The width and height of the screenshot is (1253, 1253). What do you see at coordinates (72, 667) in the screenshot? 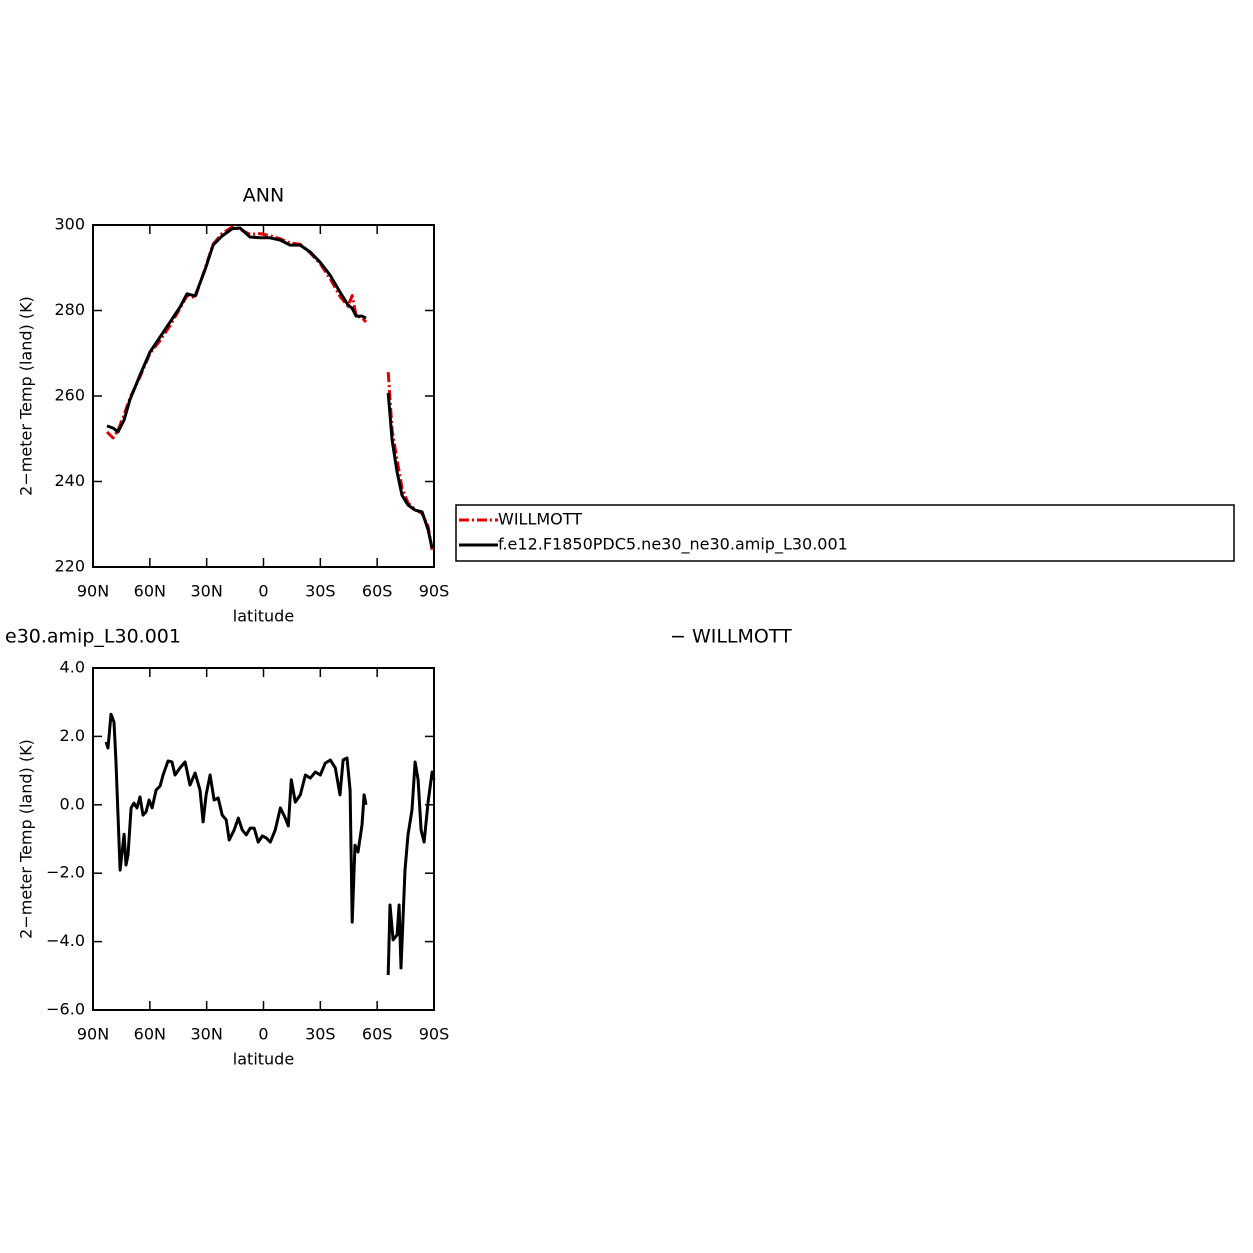
I see `y-tick-label: 4.0` at bounding box center [72, 667].